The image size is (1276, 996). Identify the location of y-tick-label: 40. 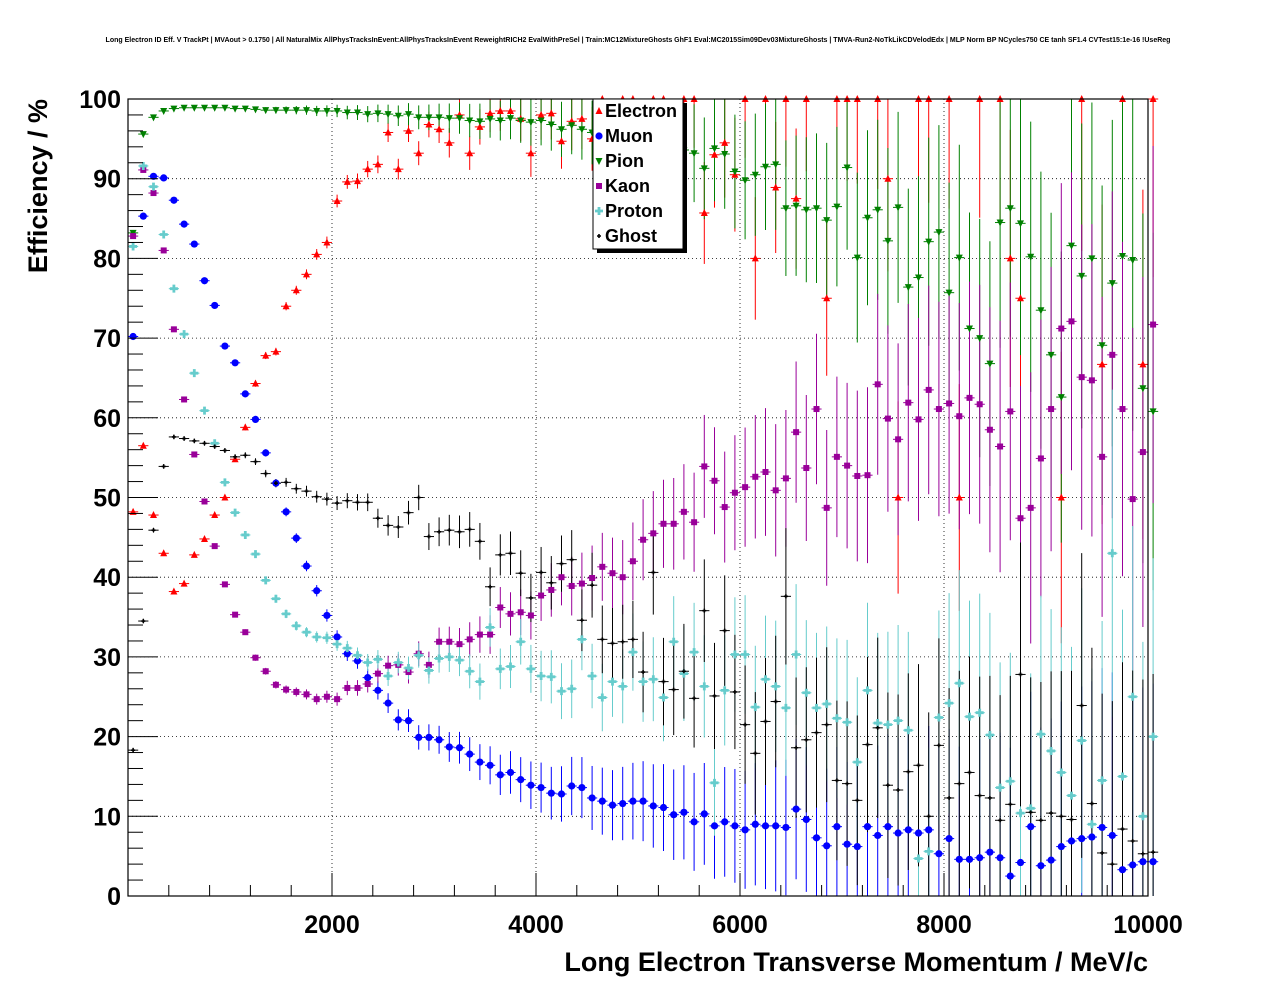
(107, 578).